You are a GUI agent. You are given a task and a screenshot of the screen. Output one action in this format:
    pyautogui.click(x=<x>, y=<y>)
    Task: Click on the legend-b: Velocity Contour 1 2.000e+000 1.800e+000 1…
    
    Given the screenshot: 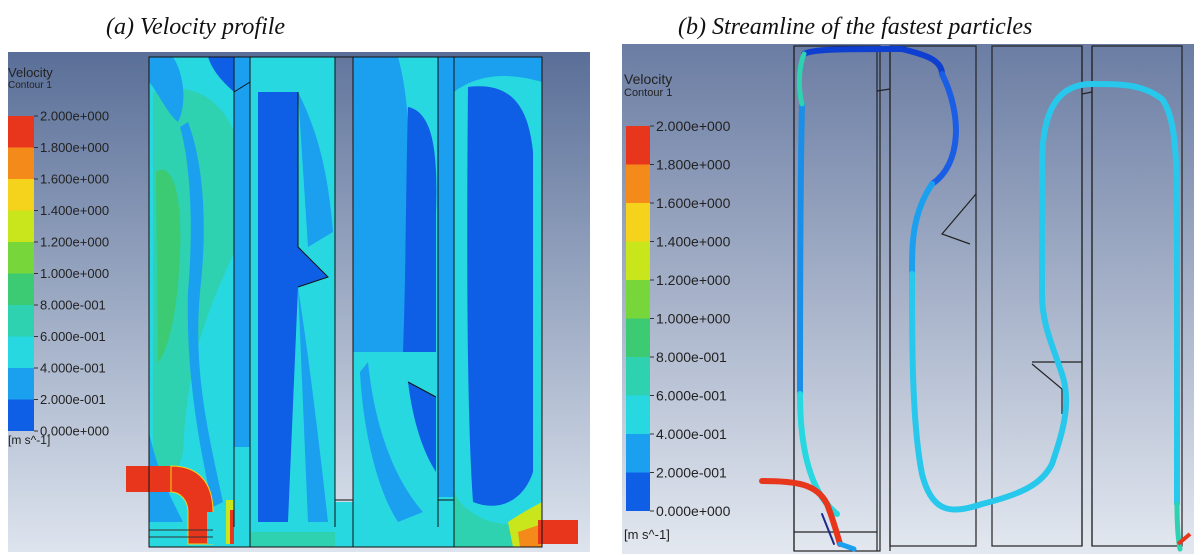 What is the action you would take?
    pyautogui.click(x=677, y=306)
    